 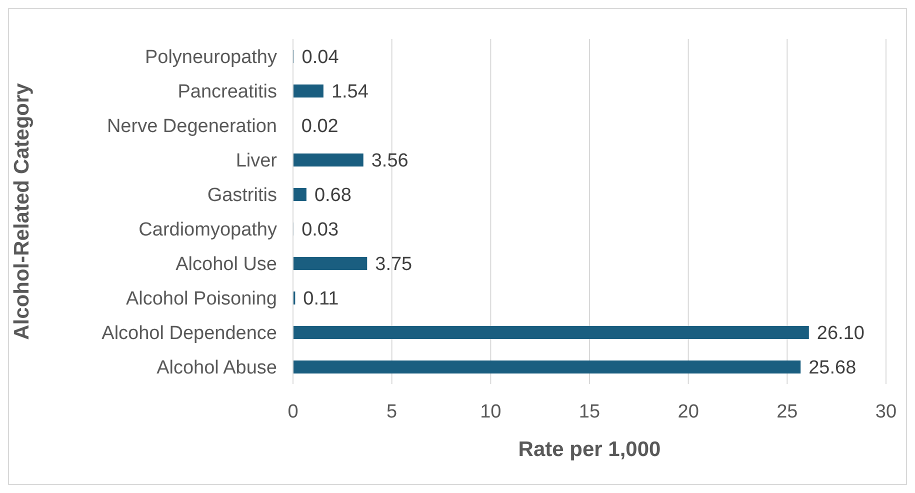 What do you see at coordinates (201, 299) in the screenshot?
I see `y-tick-label: Alcohol Poisoning` at bounding box center [201, 299].